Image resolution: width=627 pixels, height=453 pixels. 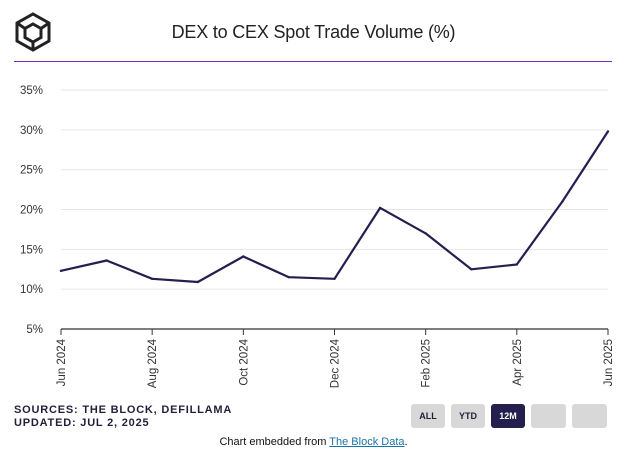 I want to click on y-tick-label: 5%, so click(x=34, y=330).